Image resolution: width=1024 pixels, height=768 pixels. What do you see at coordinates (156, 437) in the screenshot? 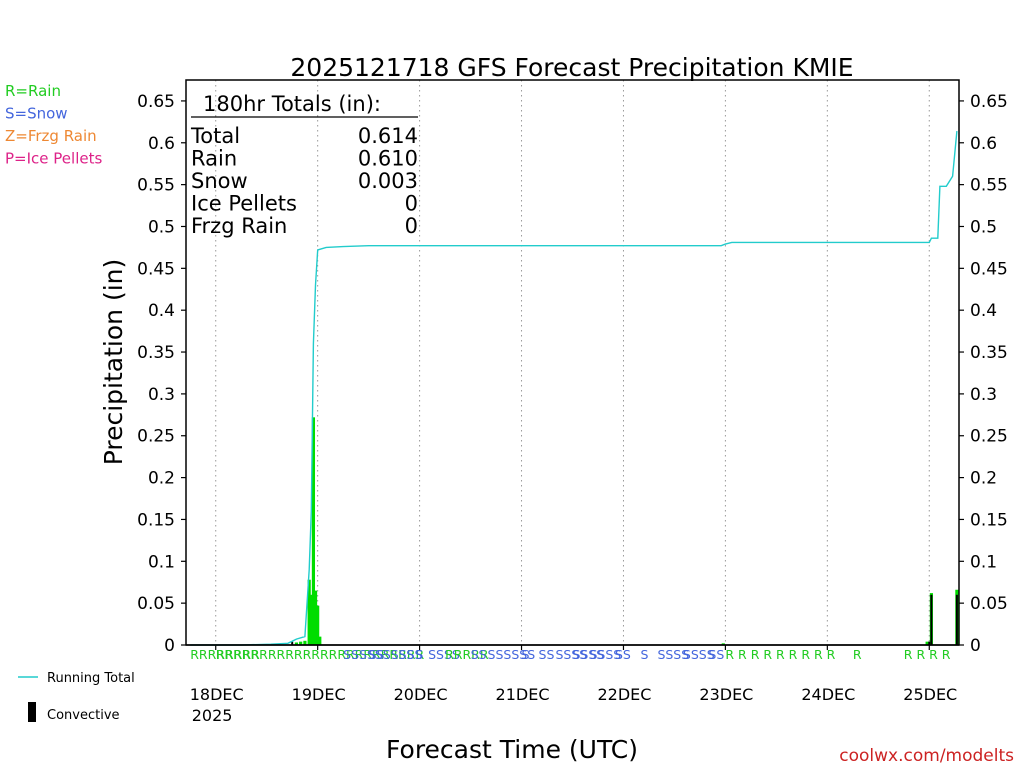
I see `y-tick-label-left: 0.25` at bounding box center [156, 437].